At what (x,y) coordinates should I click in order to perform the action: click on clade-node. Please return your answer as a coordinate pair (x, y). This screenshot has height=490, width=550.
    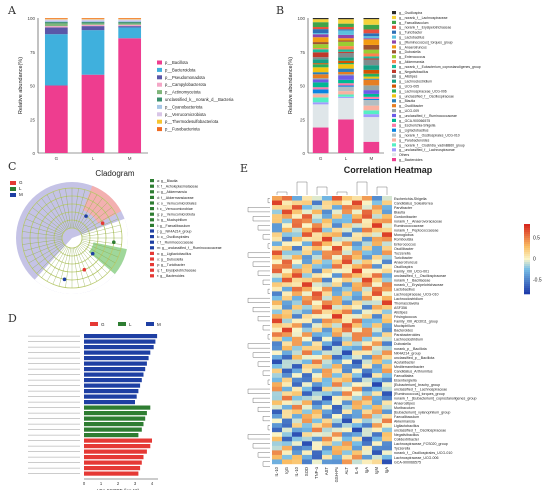
    Looking at the image, I should click on (92, 253).